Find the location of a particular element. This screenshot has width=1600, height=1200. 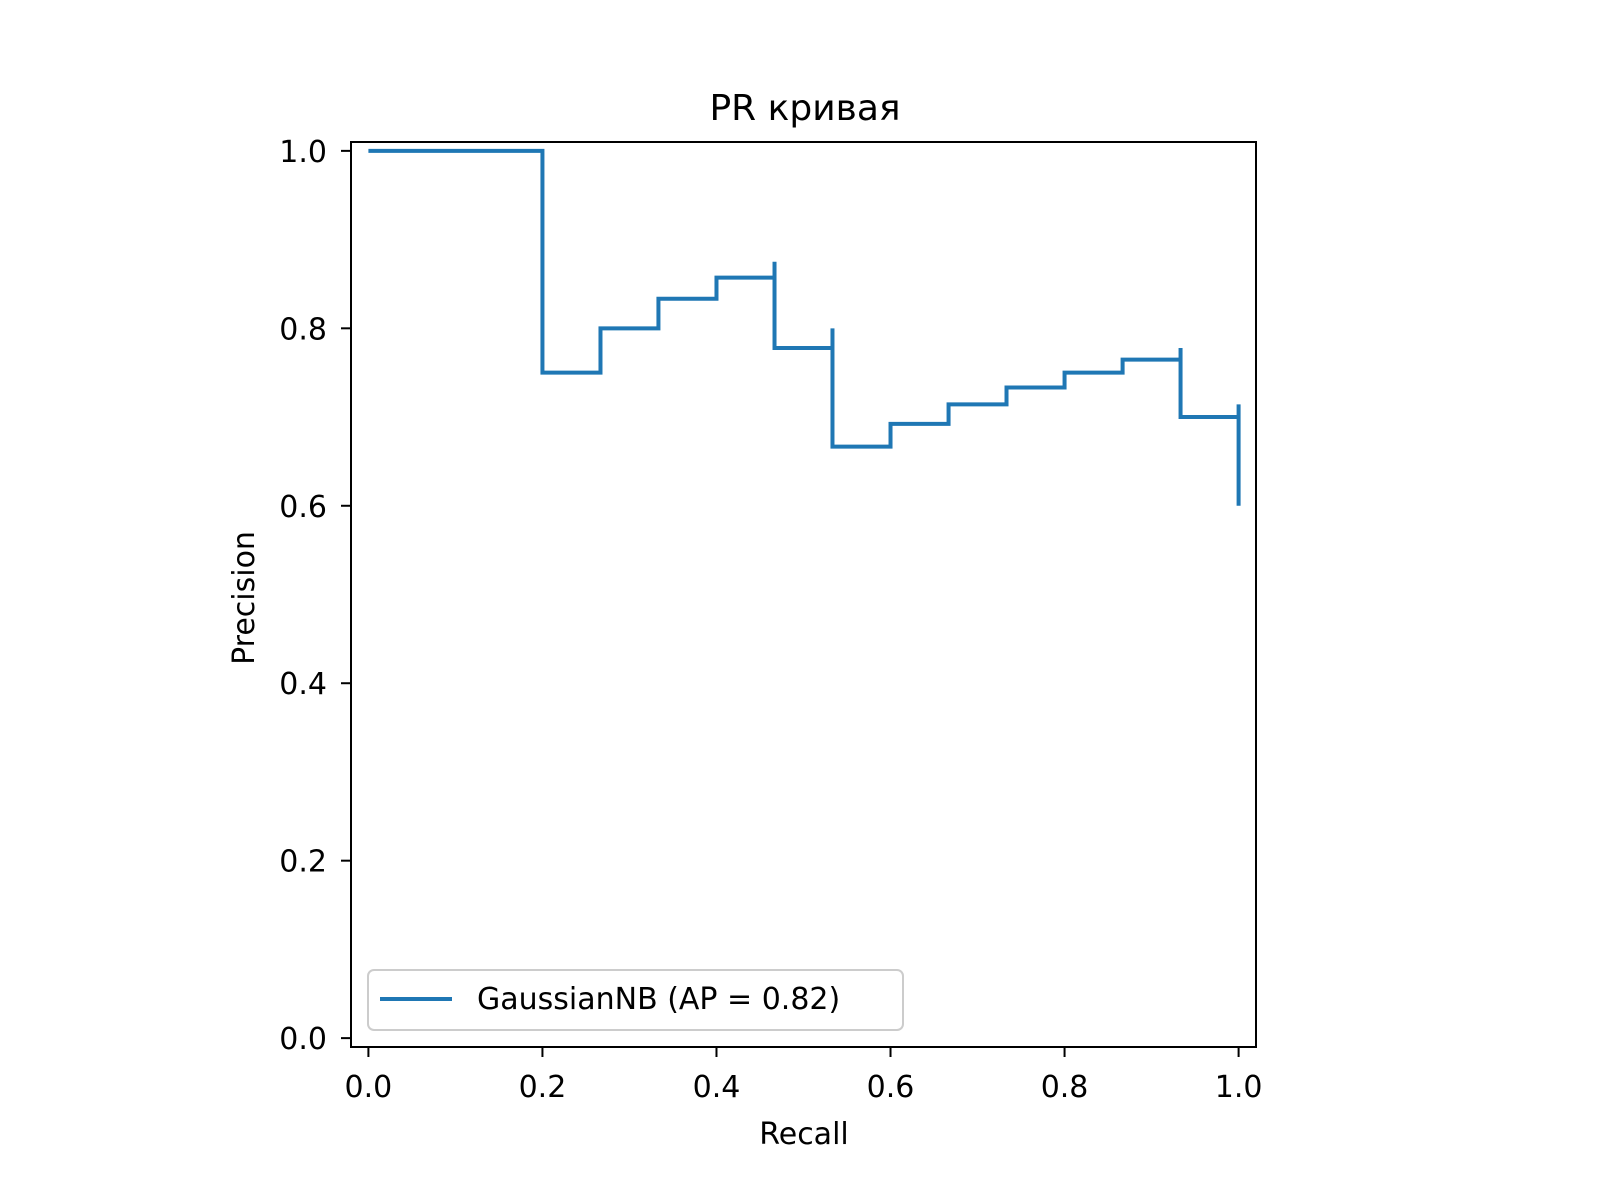

y-axis-label: Precision is located at coordinates (244, 598).